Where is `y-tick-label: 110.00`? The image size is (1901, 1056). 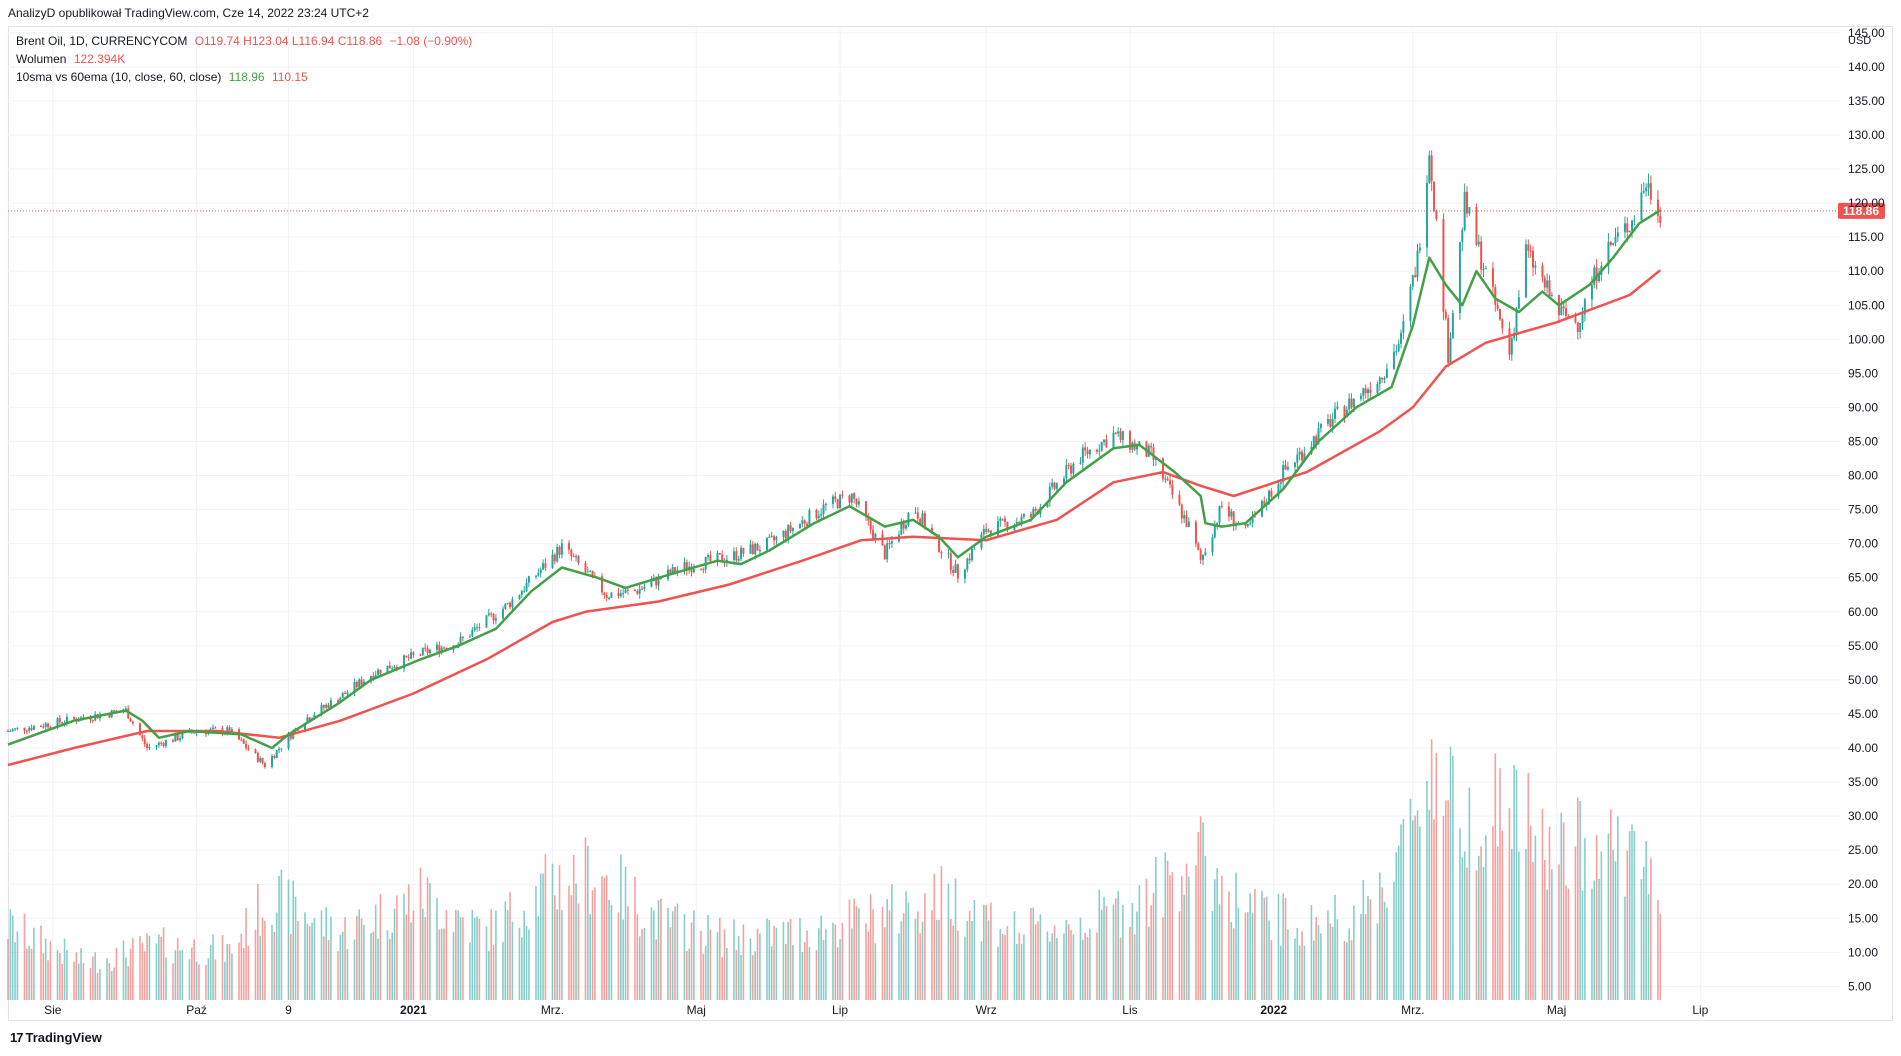 y-tick-label: 110.00 is located at coordinates (1866, 271).